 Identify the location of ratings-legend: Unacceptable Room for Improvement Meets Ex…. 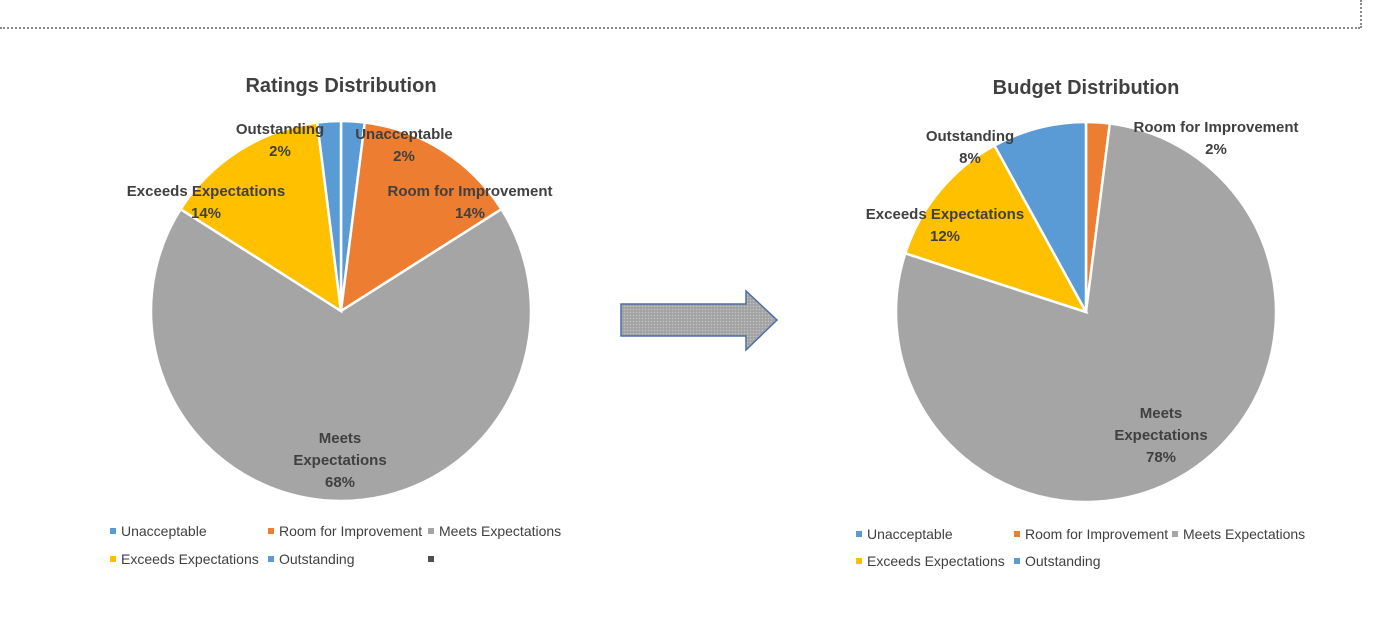
(335, 545).